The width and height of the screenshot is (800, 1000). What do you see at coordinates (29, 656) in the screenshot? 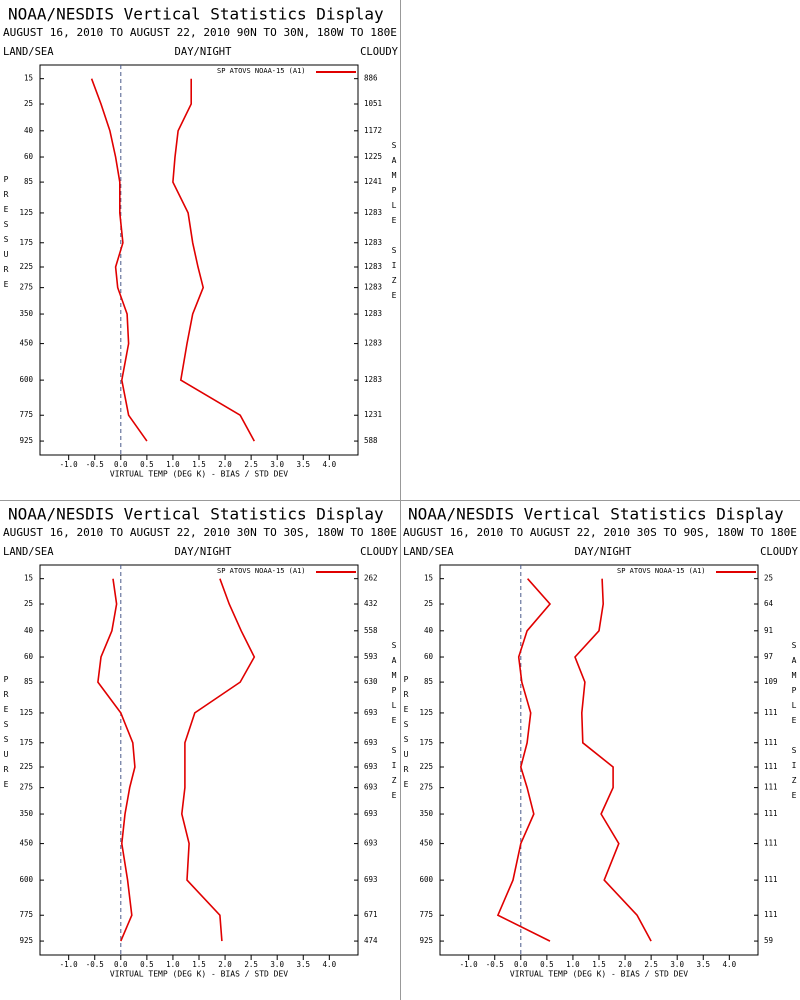
I see `y-tick-label: 60` at bounding box center [29, 656].